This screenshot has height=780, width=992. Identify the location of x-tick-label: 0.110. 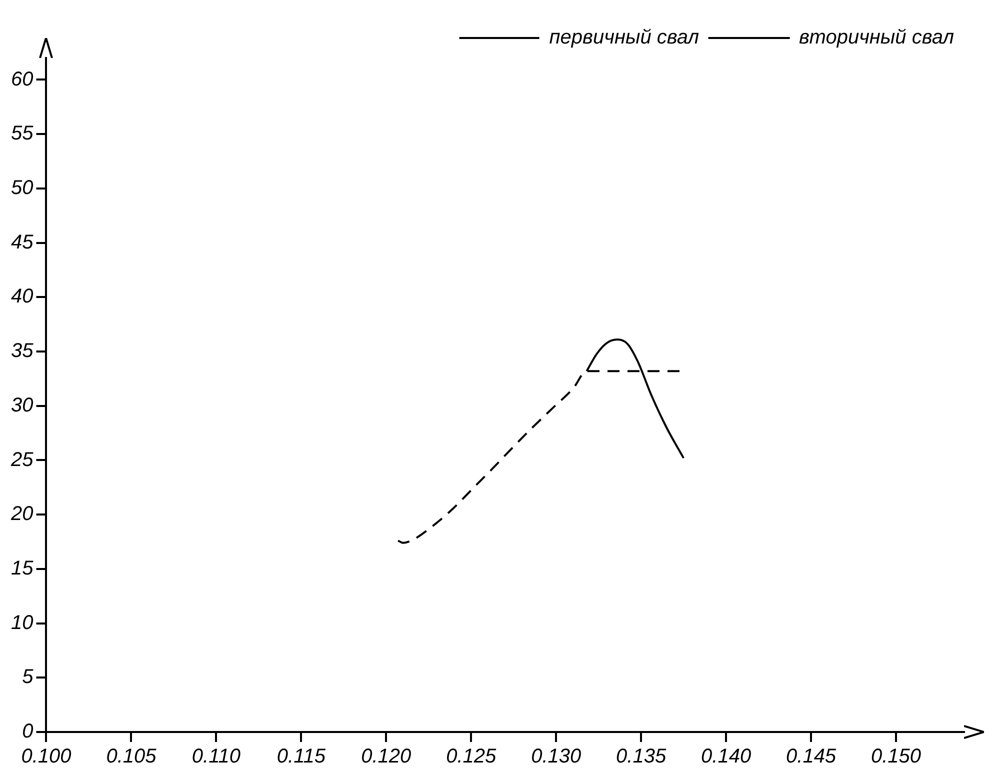
(216, 757).